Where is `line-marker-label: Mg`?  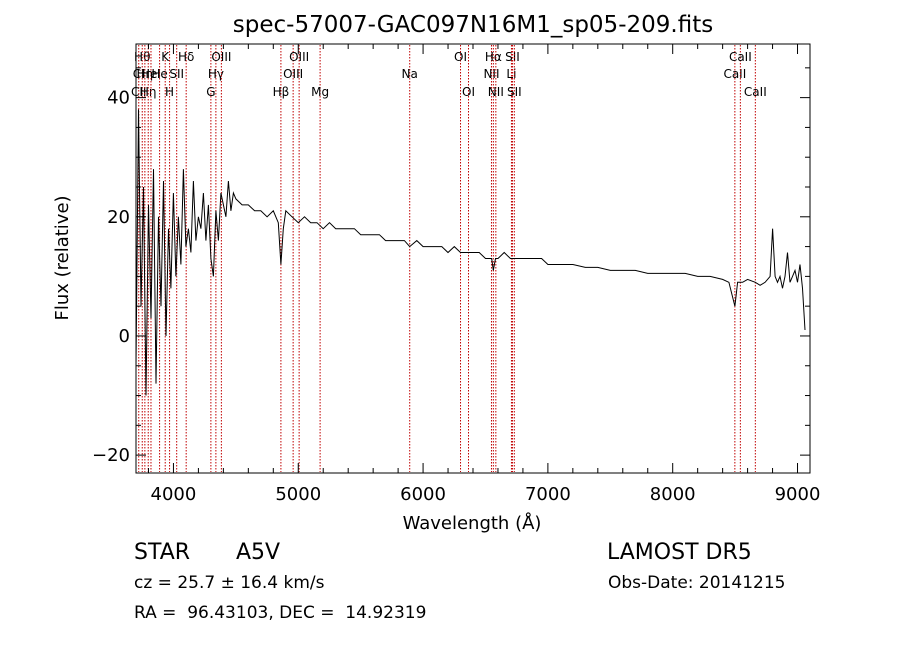
line-marker-label: Mg is located at coordinates (320, 92).